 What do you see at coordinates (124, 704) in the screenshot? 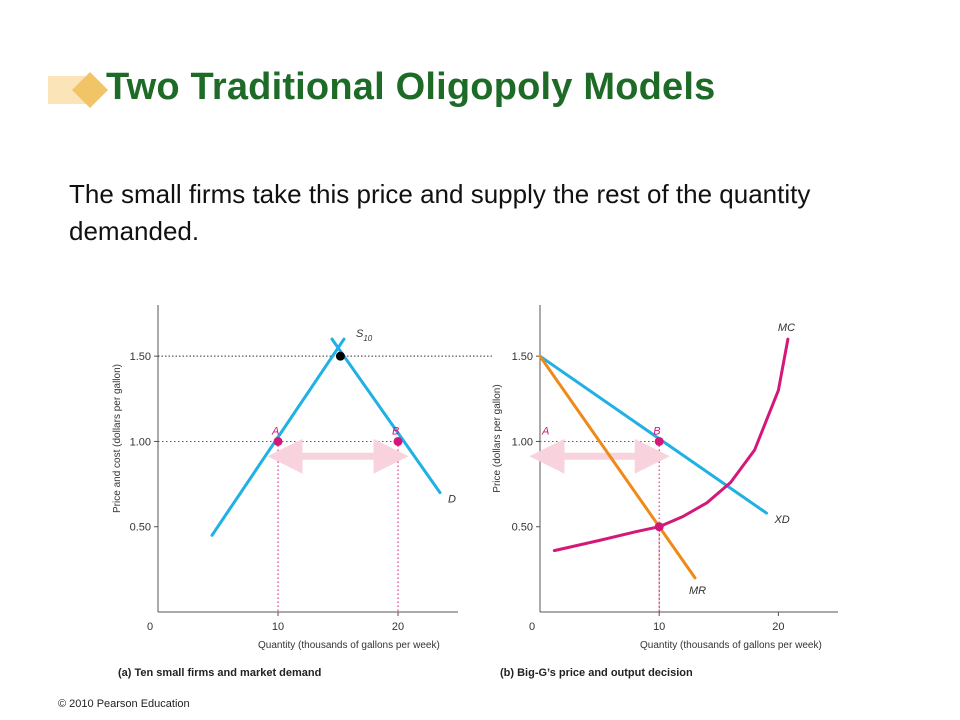
I see `copyright-notice: © 2010 Pearson Education` at bounding box center [124, 704].